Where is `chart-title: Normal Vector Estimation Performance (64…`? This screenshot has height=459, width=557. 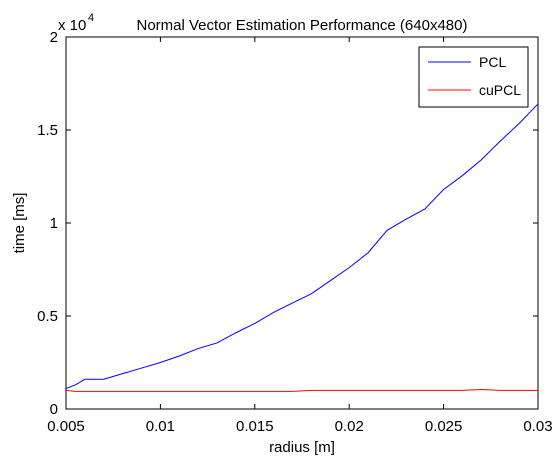 chart-title: Normal Vector Estimation Performance (64… is located at coordinates (302, 25).